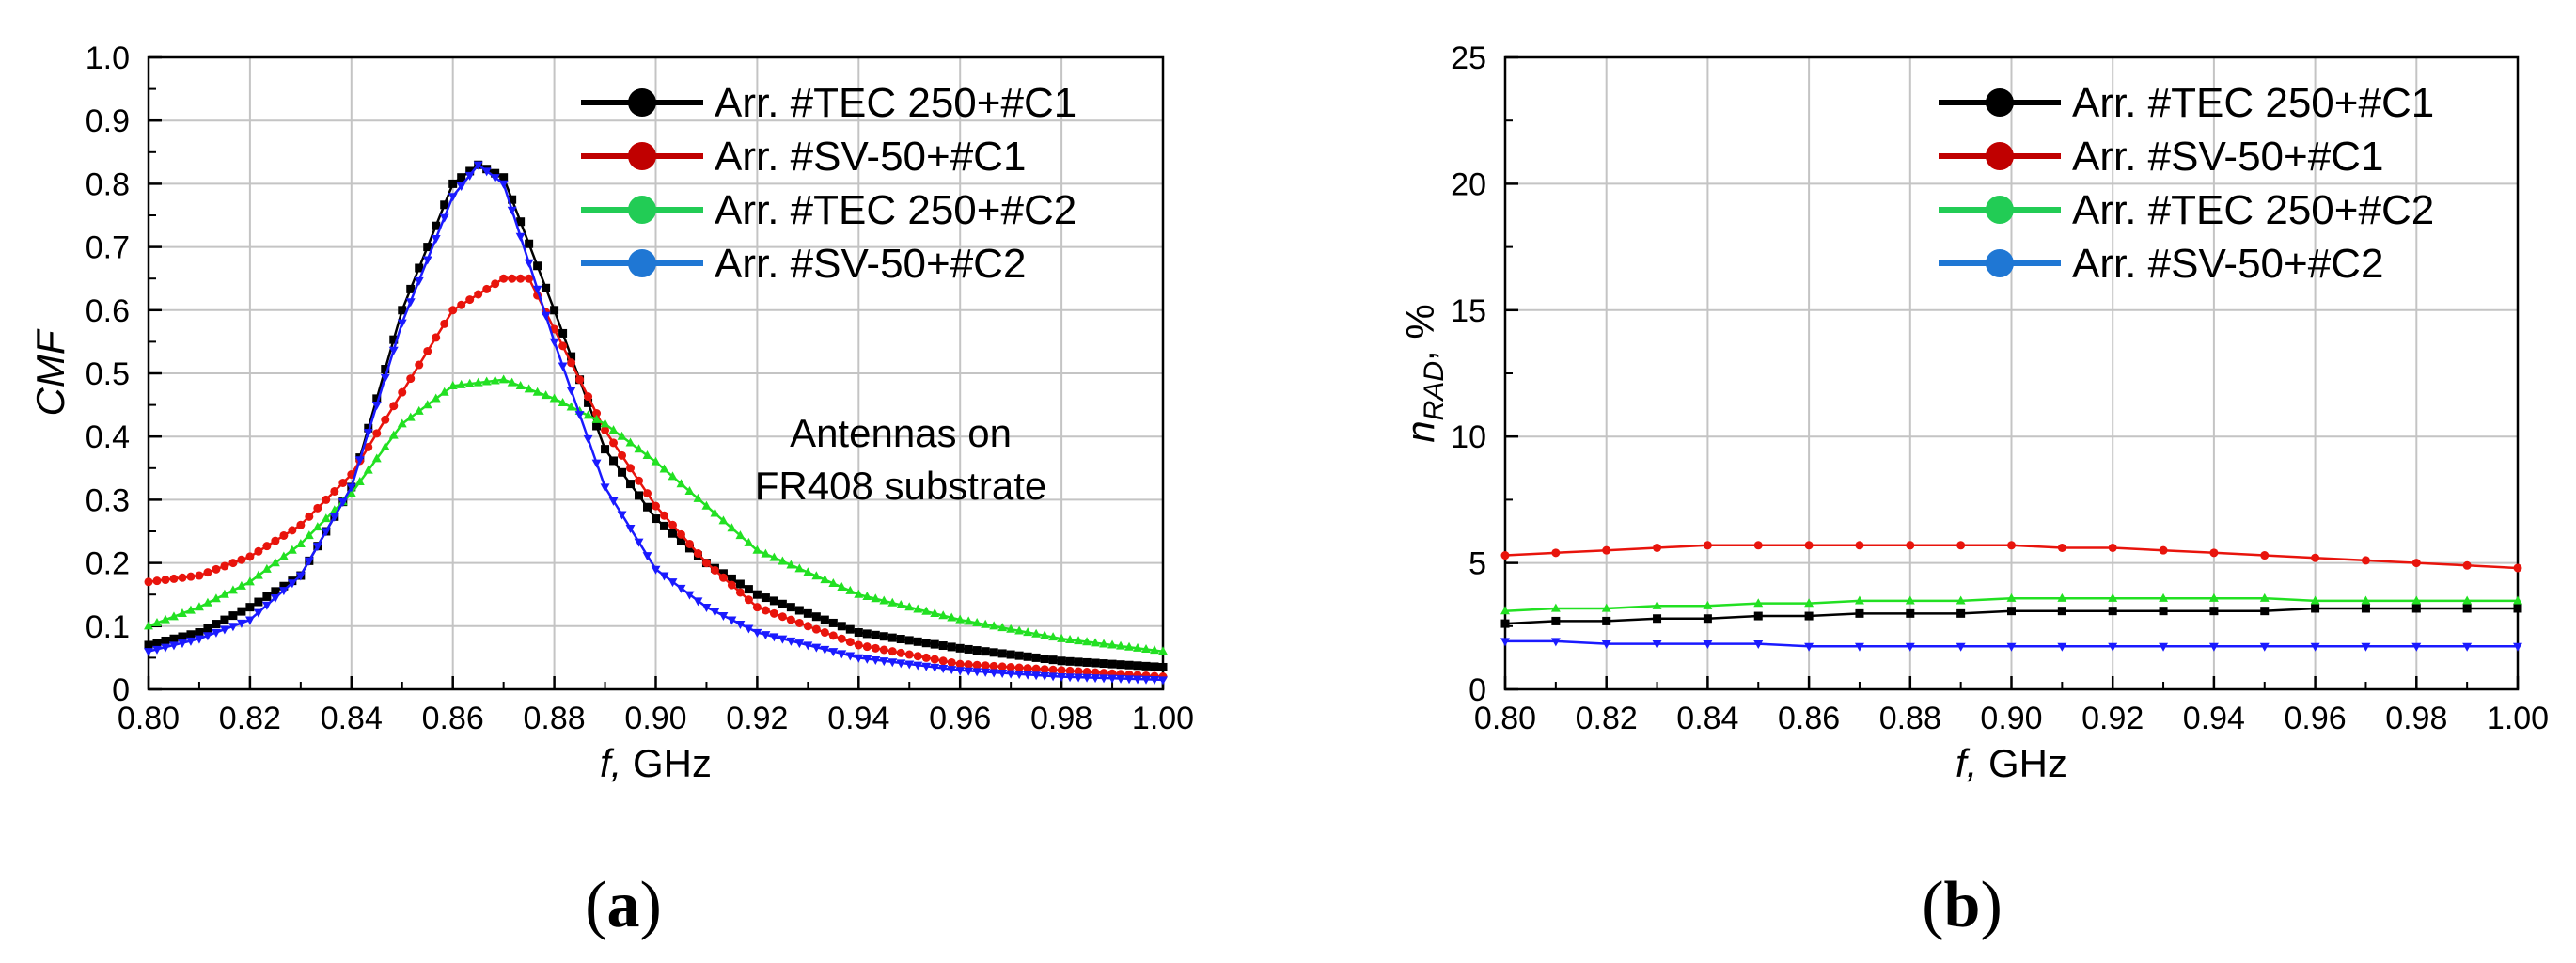 This screenshot has height=963, width=2576. Describe the element at coordinates (1967, 763) in the screenshot. I see `x-axis-title-var: f,` at that location.